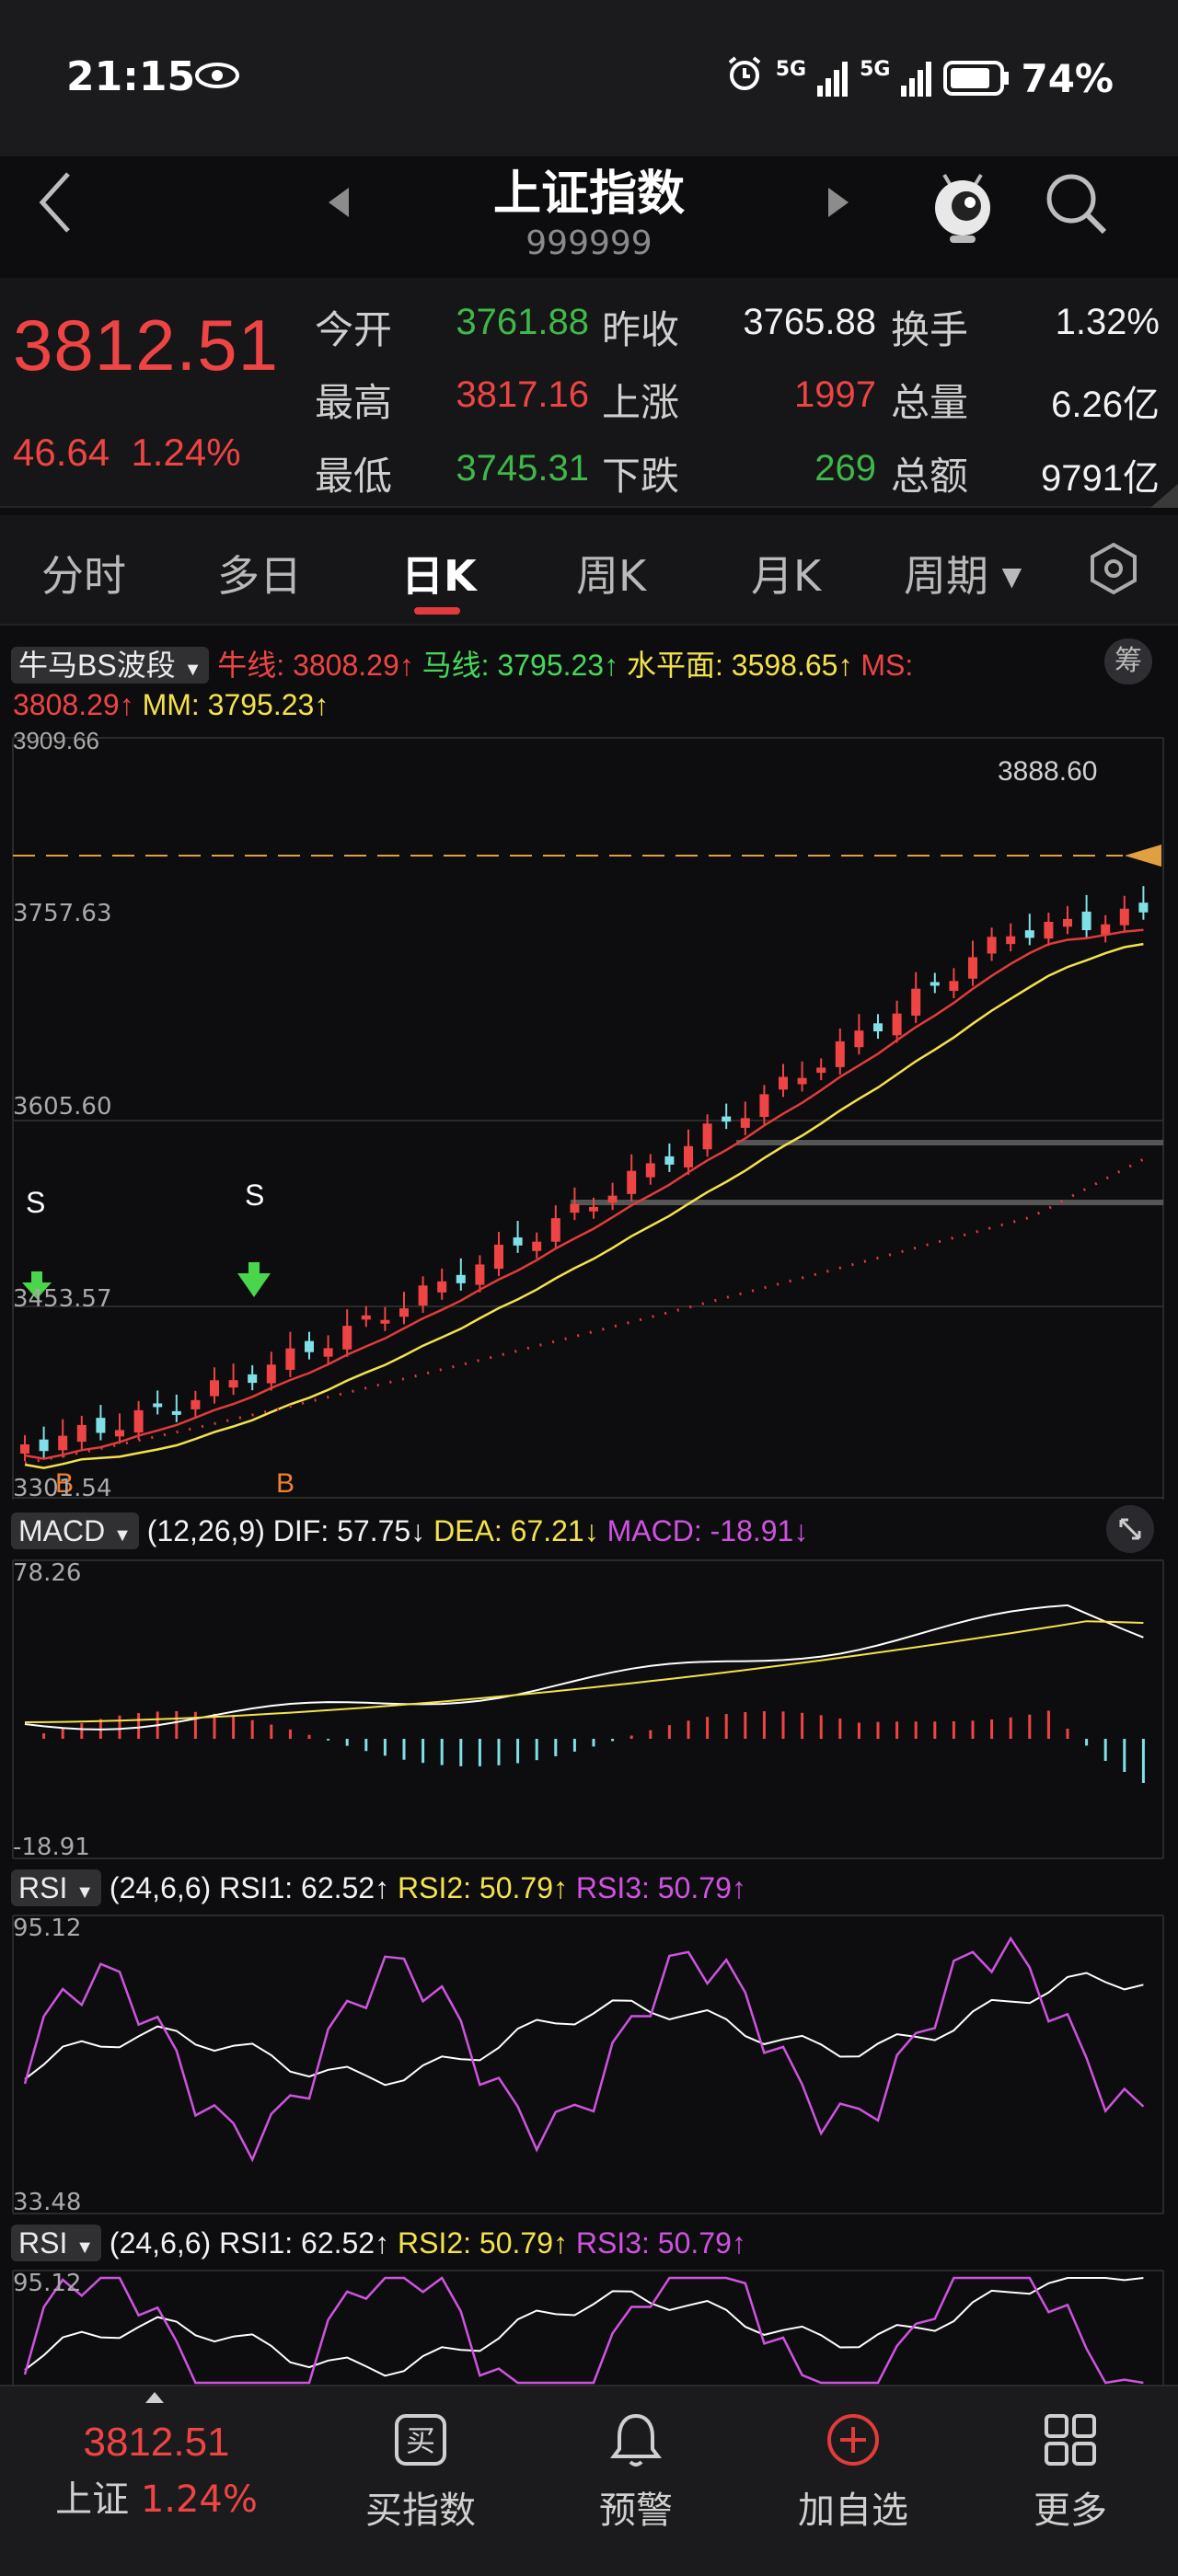 The width and height of the screenshot is (1178, 2576). I want to click on chevron-left-icon, so click(54, 202).